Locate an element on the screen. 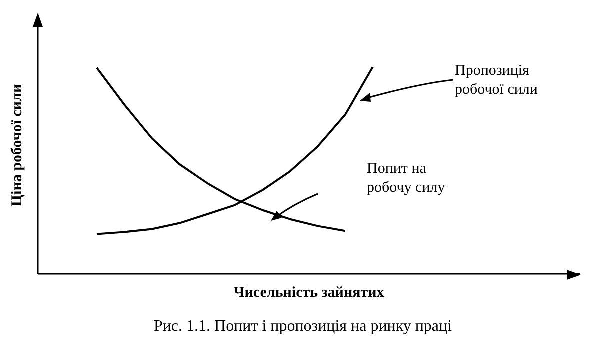 This screenshot has width=606, height=357. text: Рис. 1.1. Попит і пропозиція на ринку праці is located at coordinates (303, 327).